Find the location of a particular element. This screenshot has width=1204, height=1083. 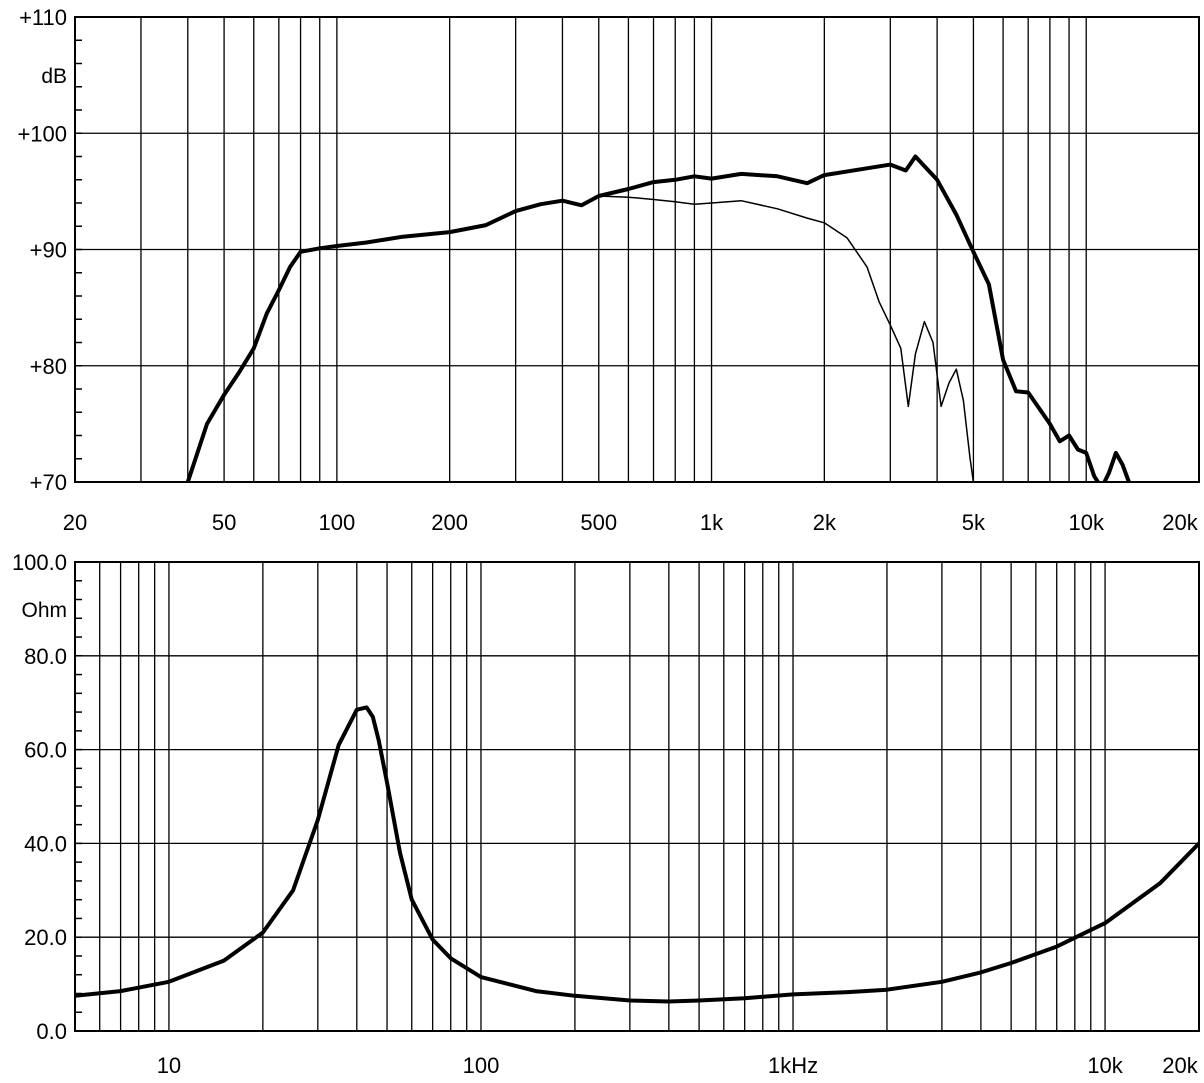

y-tick-label: 20.0 is located at coordinates (45, 937).